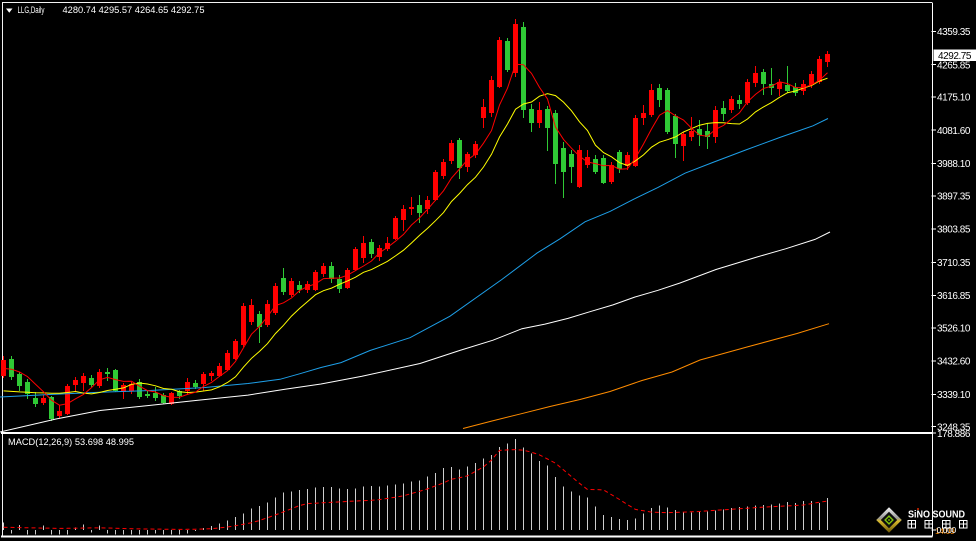 This screenshot has width=976, height=541. What do you see at coordinates (954, 434) in the screenshot?
I see `svg-text: 178.886` at bounding box center [954, 434].